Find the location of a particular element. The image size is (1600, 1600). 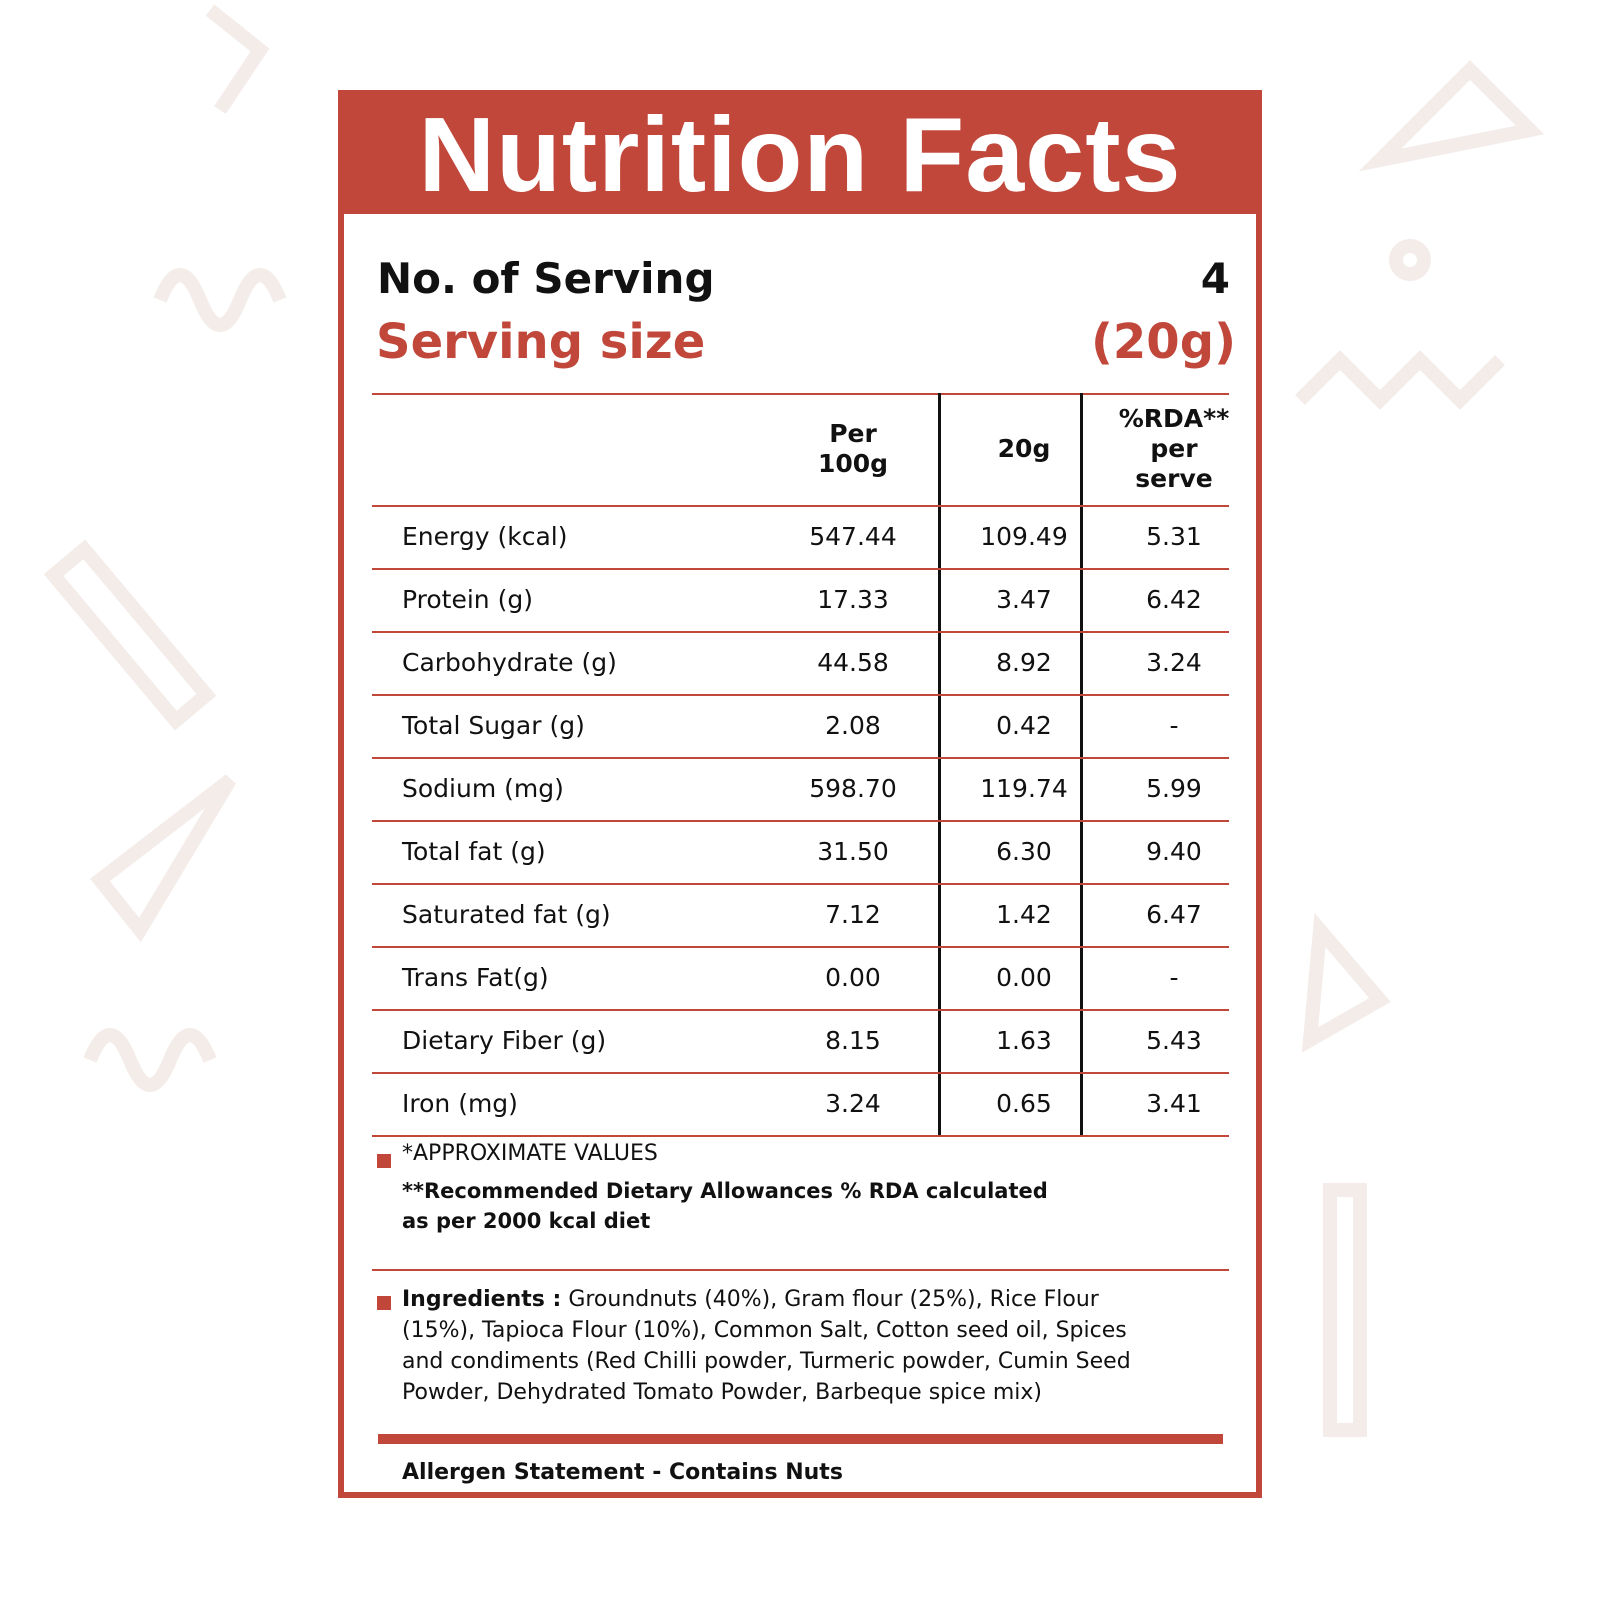

serving-size-label: Serving size is located at coordinates (541, 342).